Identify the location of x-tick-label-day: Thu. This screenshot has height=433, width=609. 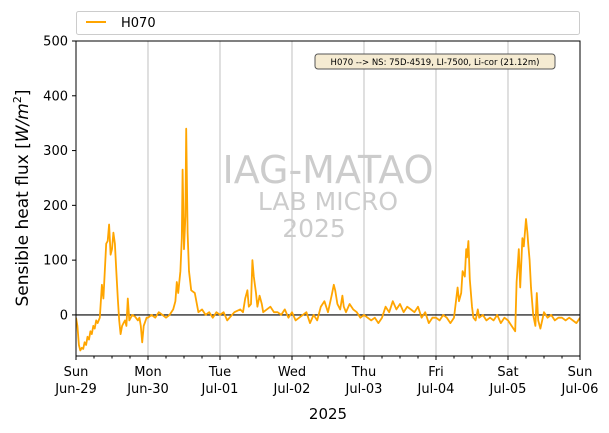
(363, 372).